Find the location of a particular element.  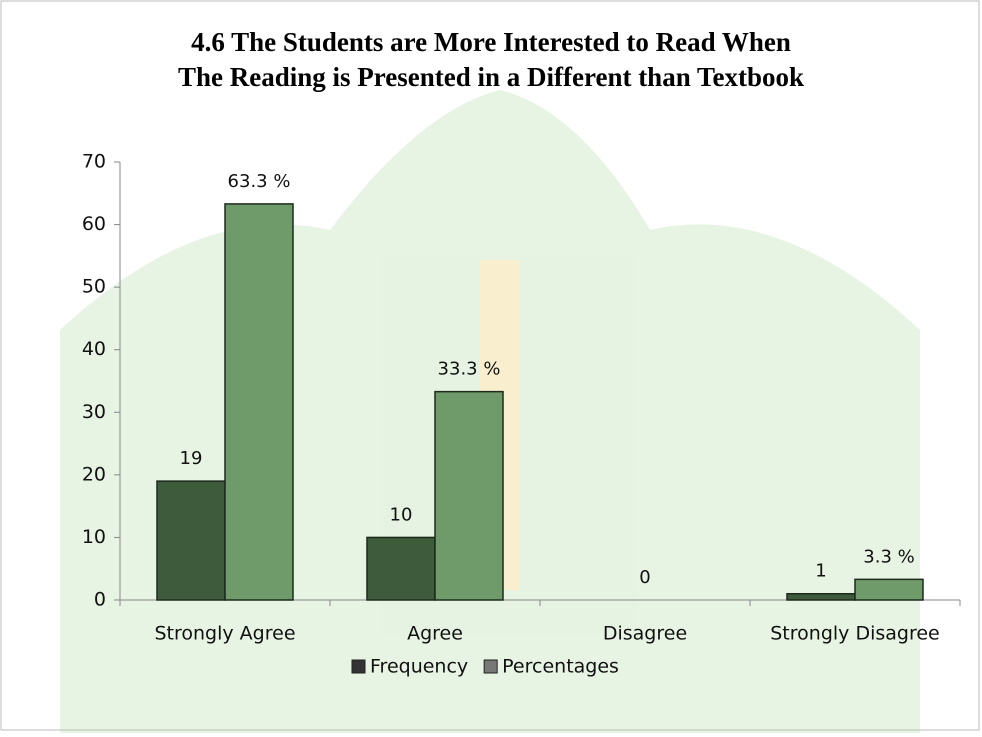

x-tick-label: Strongly Agree is located at coordinates (224, 634).